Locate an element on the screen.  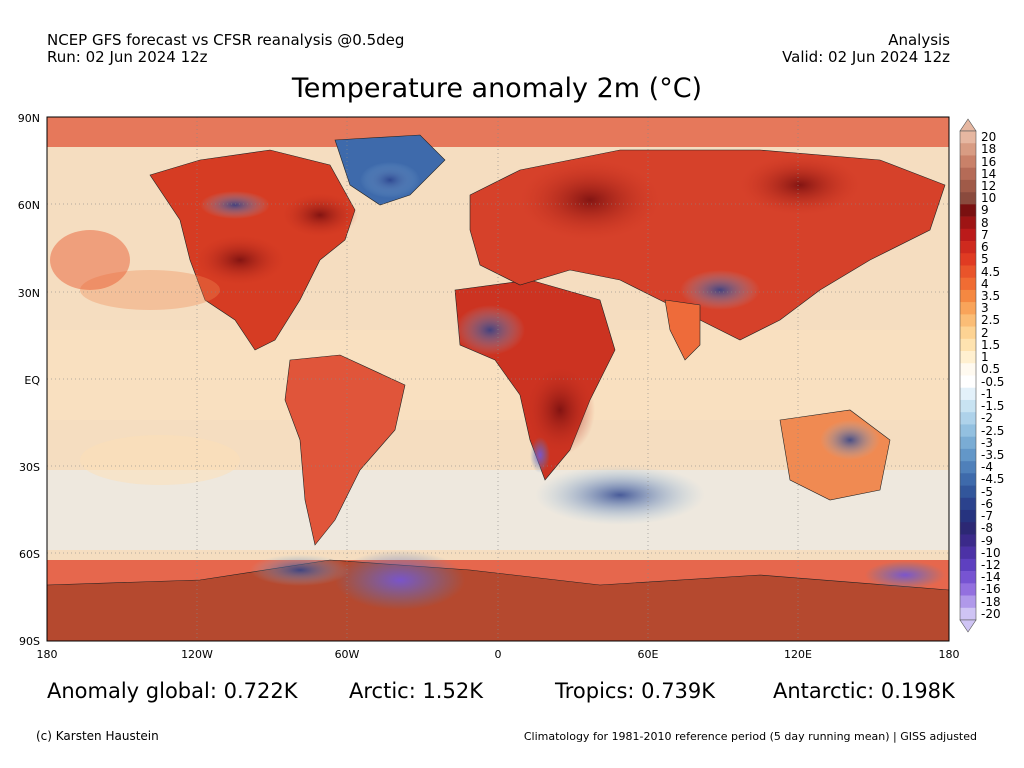
colorbar-label: -2 is located at coordinates (987, 418).